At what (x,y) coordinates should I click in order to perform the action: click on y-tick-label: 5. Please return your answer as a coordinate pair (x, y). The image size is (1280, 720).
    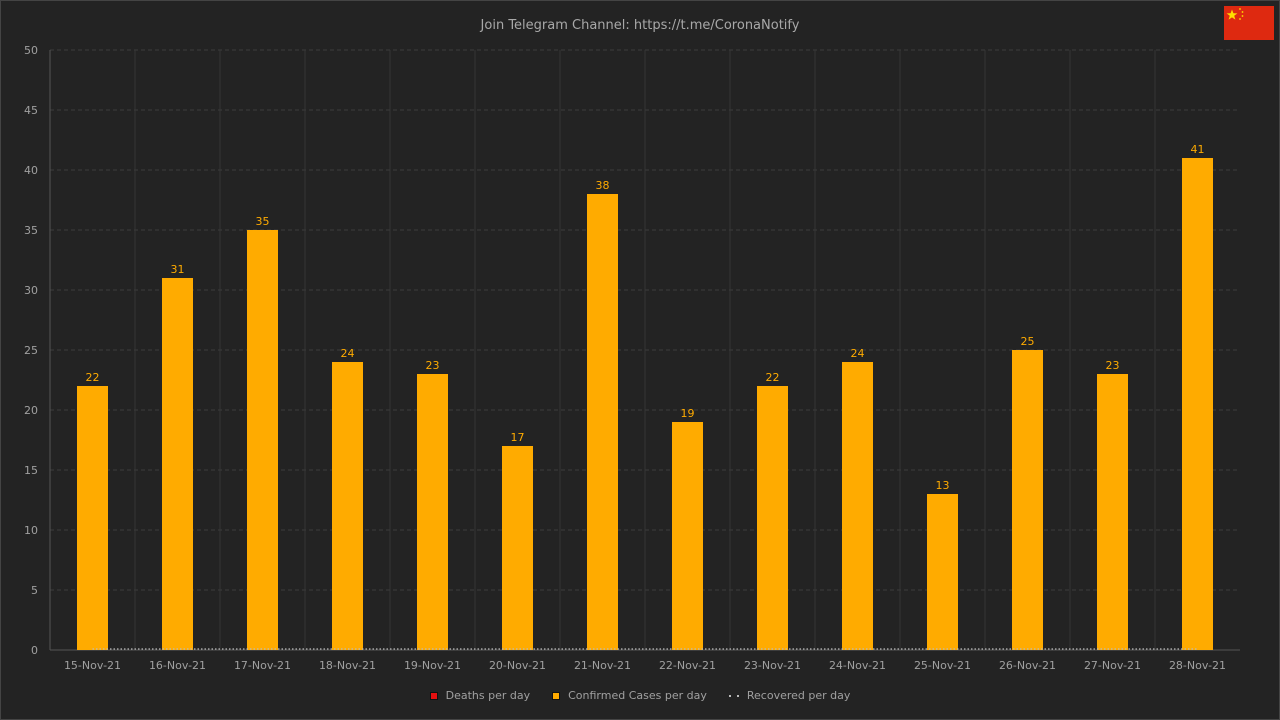
    Looking at the image, I should click on (34, 590).